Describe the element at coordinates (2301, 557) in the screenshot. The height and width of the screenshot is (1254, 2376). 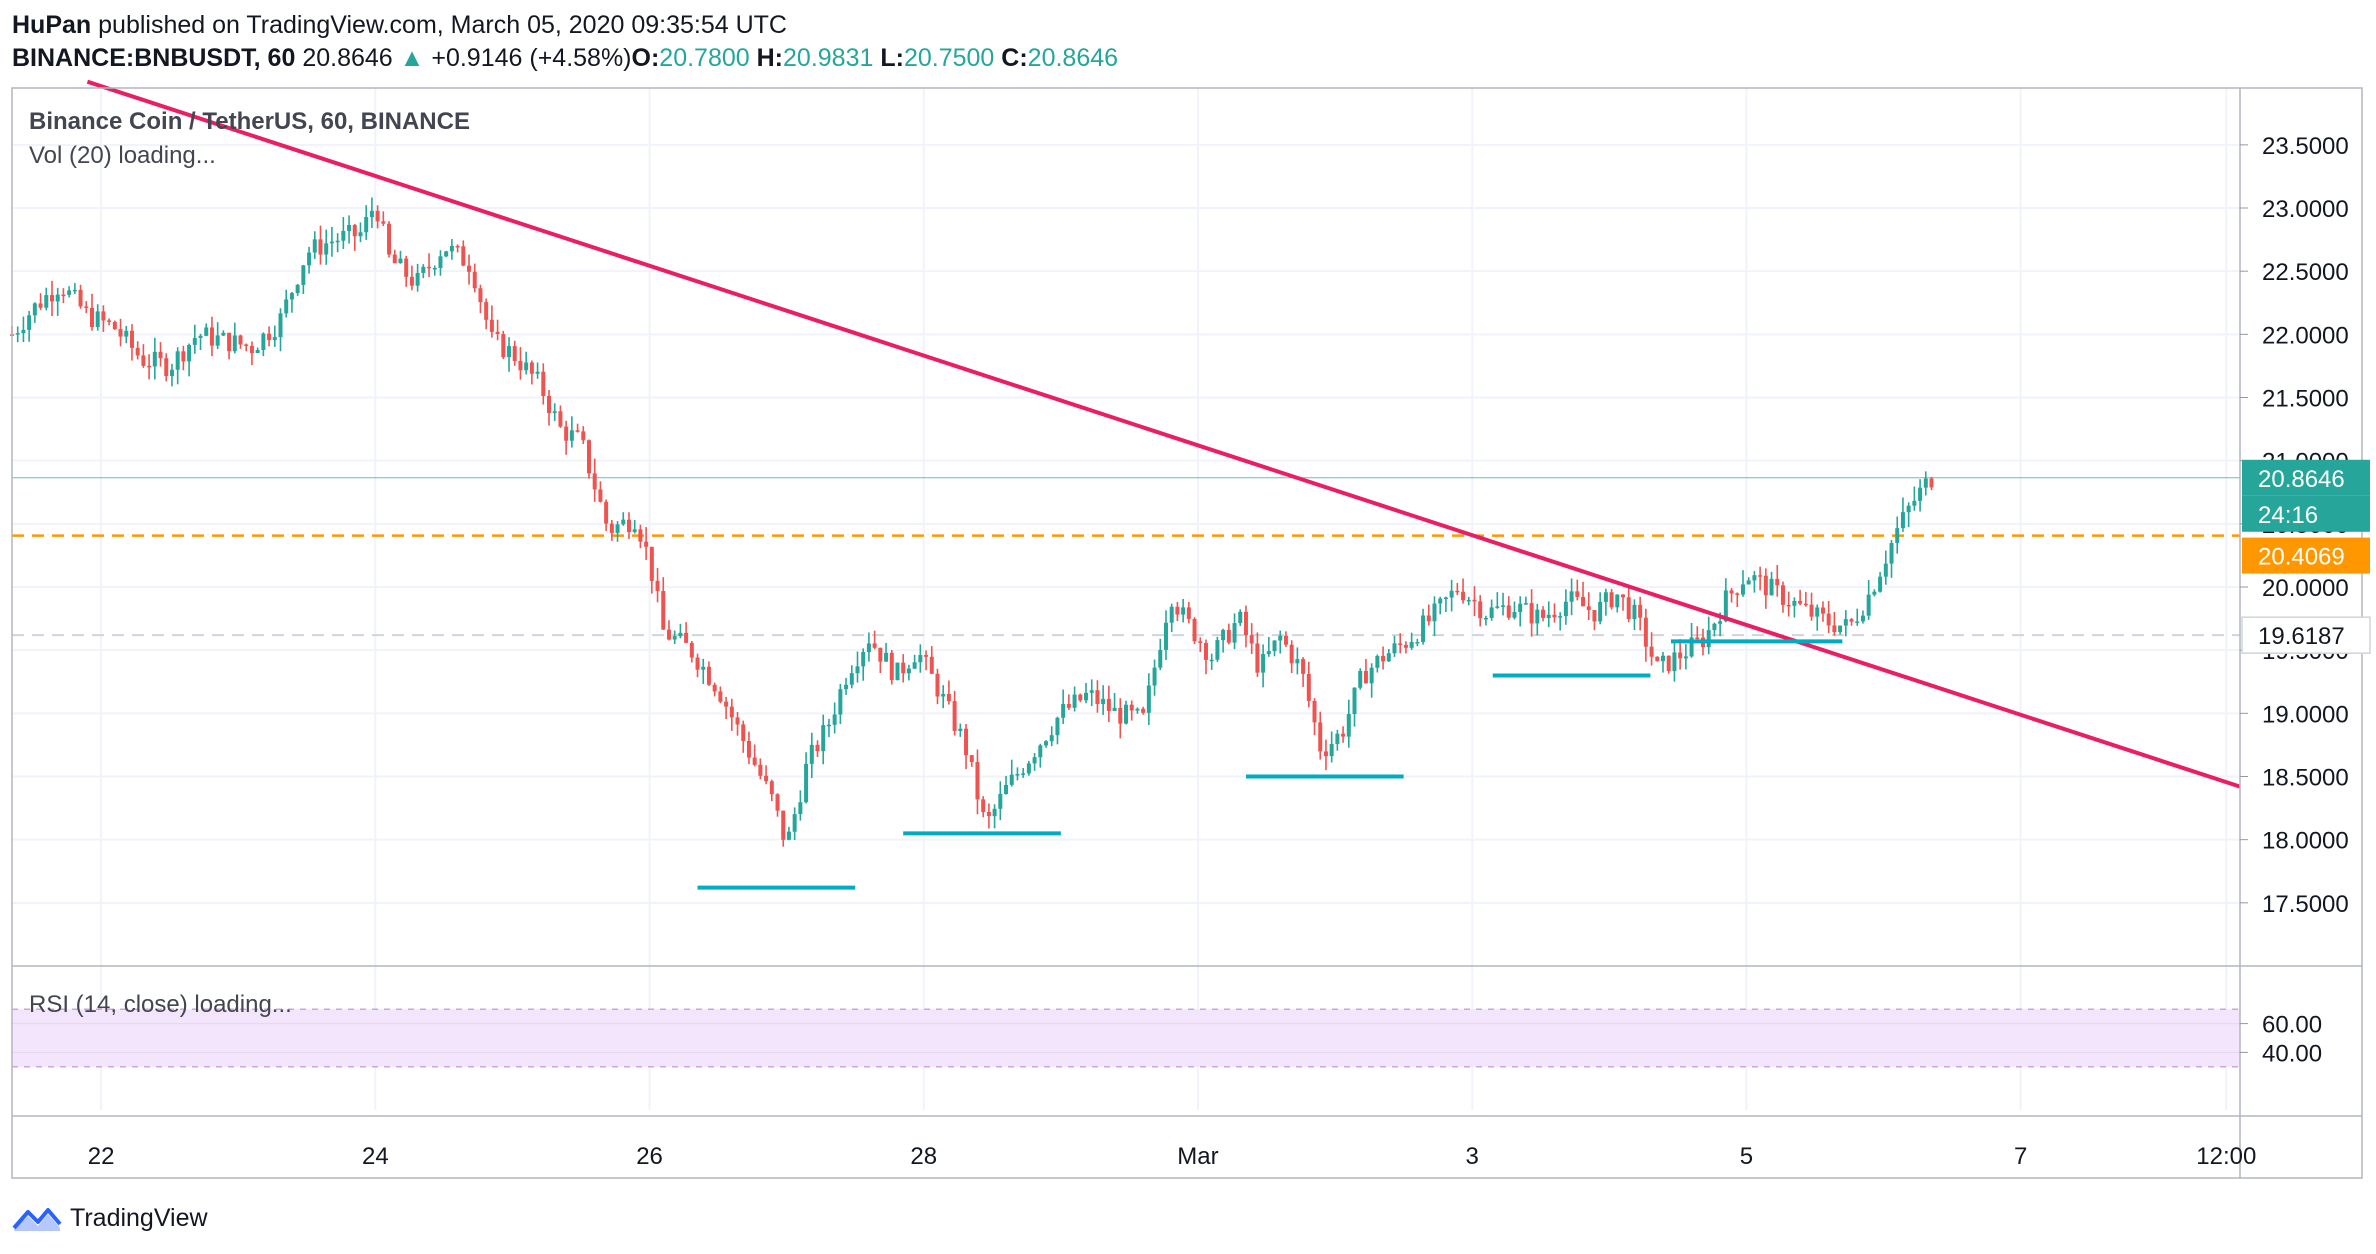
I see `resistance-price-label: 20.4069` at that location.